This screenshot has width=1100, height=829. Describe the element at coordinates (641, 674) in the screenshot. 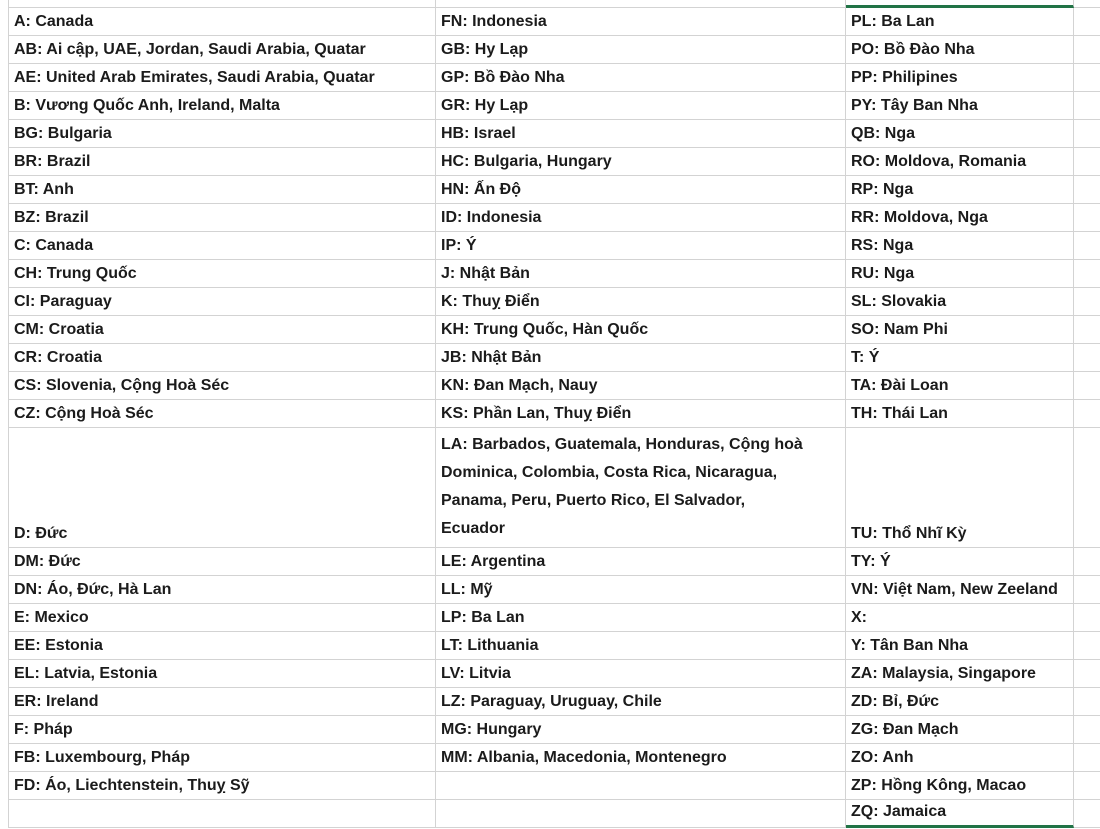

I see `cell-r21c2: LV: Litvia` at that location.